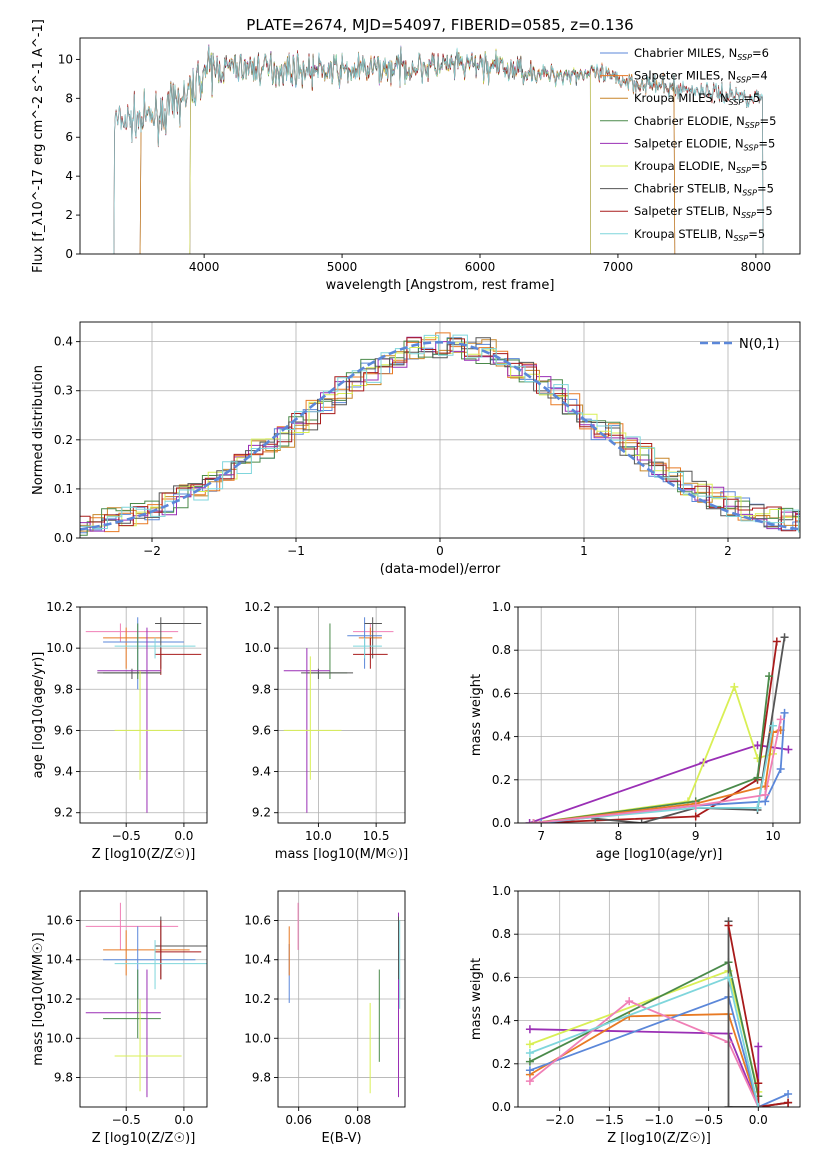 The height and width of the screenshot is (1170, 819). I want to click on y-tick-label: 4, so click(69, 176).